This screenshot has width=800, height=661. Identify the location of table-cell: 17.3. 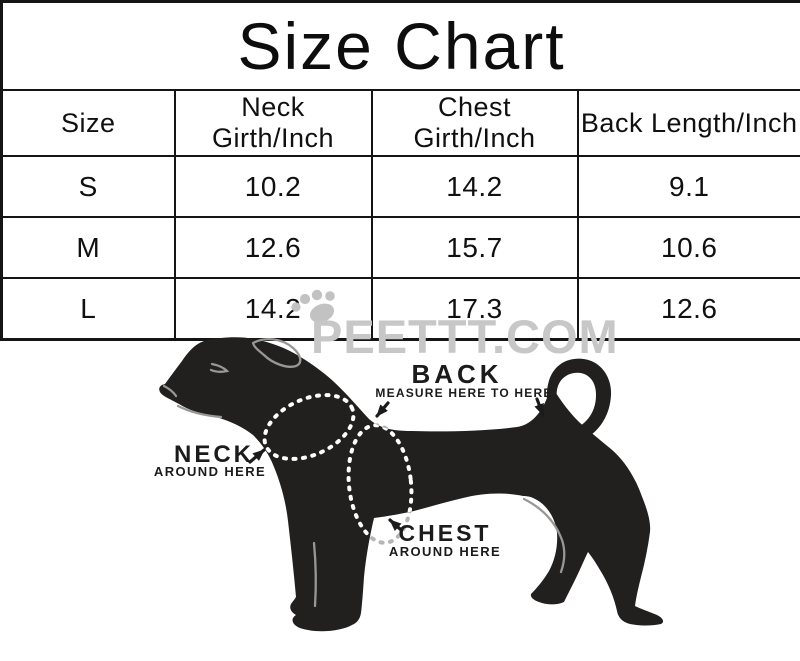
(474, 309).